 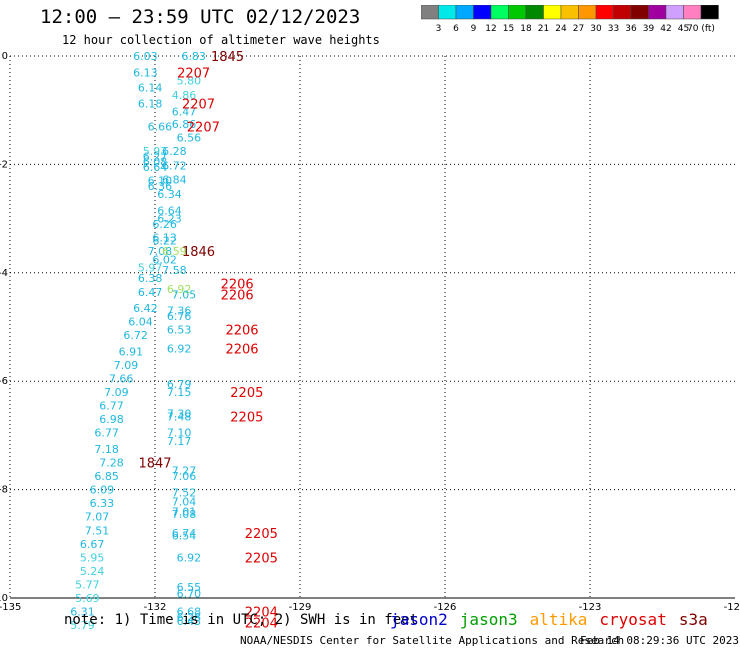 What do you see at coordinates (145, 56) in the screenshot?
I see `wave-height-label: 6.03` at bounding box center [145, 56].